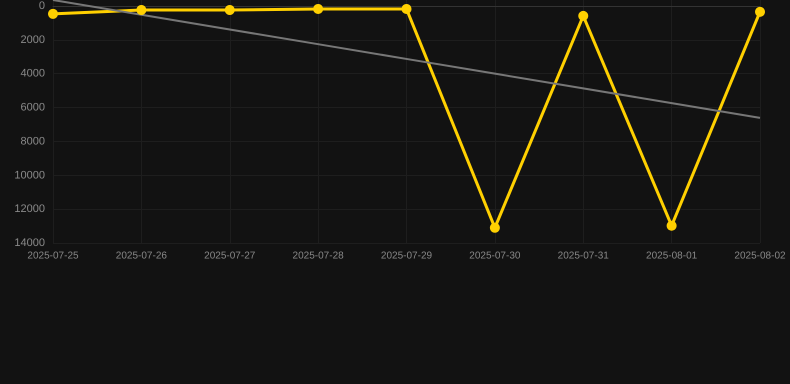  What do you see at coordinates (29, 209) in the screenshot?
I see `y-tick-label: 12000` at bounding box center [29, 209].